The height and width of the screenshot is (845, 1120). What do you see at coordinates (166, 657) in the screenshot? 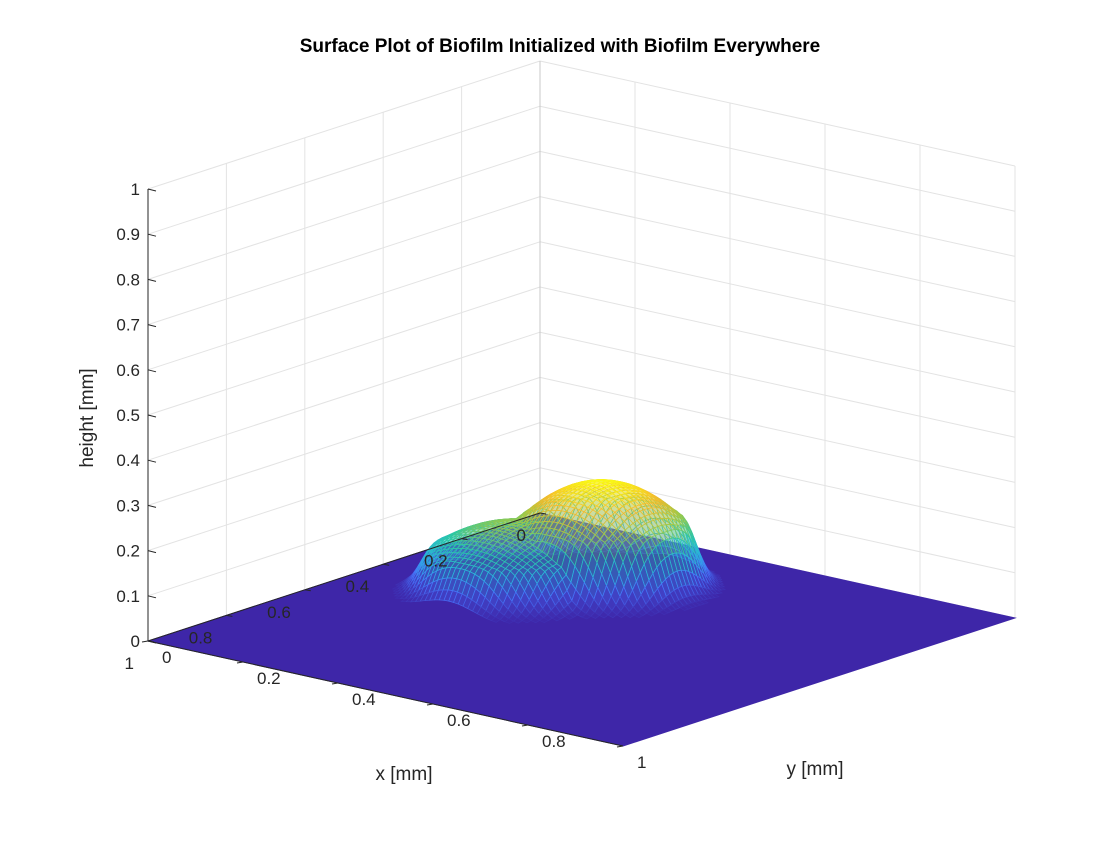
I see `y-tick-label: 0` at bounding box center [166, 657].